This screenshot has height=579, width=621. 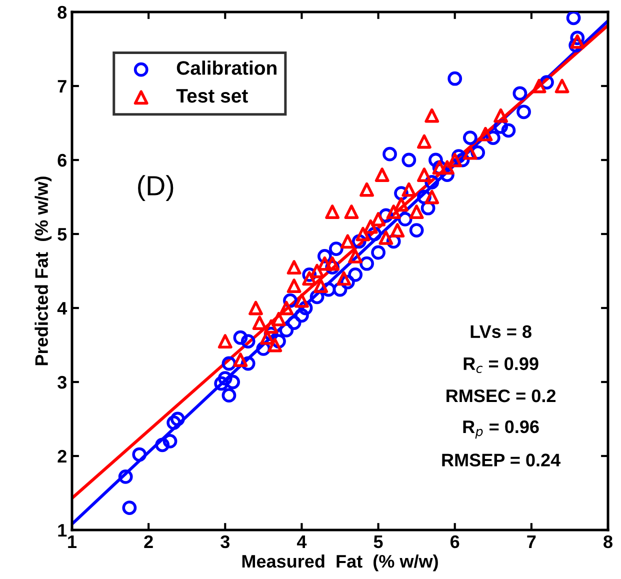 I want to click on x-tick-label: 6, so click(x=455, y=541).